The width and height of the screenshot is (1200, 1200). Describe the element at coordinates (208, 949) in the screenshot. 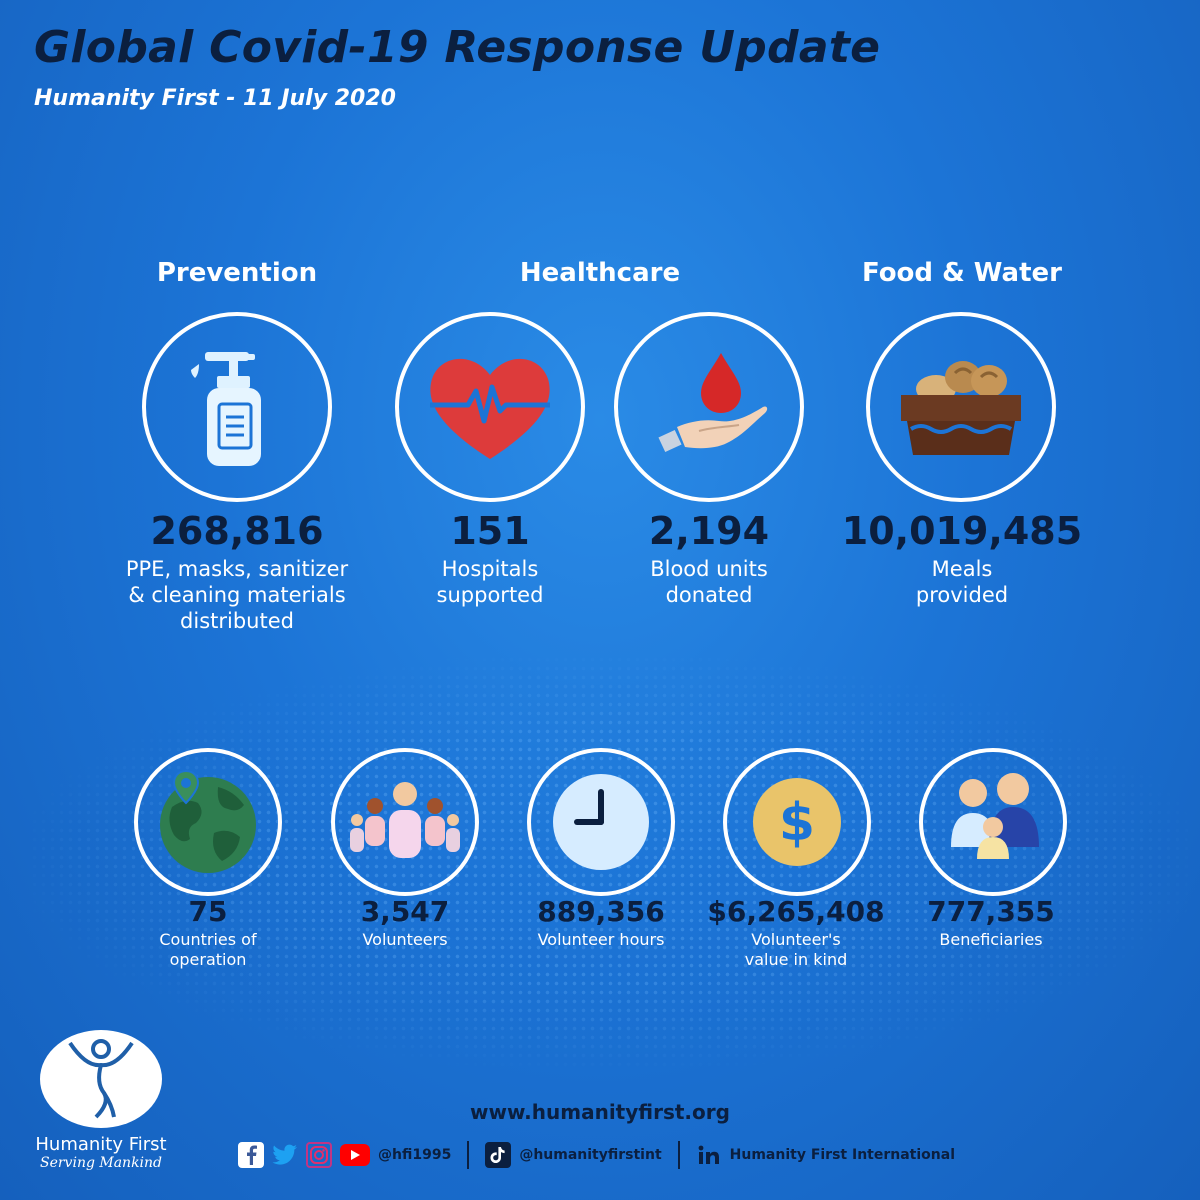

I see `stat-label: Countries of operation` at that location.